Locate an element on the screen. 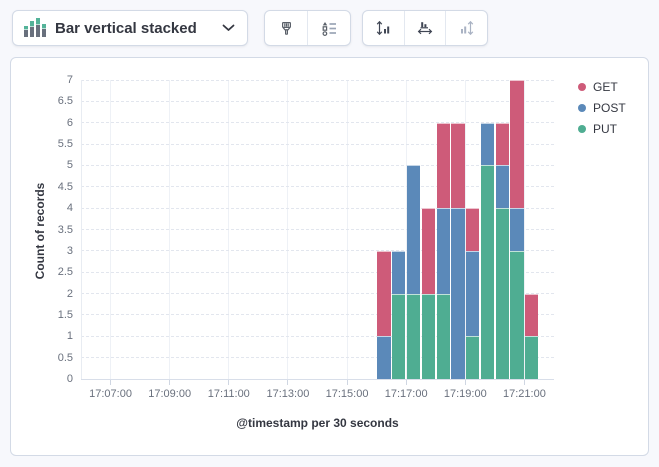 Image resolution: width=659 pixels, height=467 pixels. y-tick-label: 7 is located at coordinates (69, 80).